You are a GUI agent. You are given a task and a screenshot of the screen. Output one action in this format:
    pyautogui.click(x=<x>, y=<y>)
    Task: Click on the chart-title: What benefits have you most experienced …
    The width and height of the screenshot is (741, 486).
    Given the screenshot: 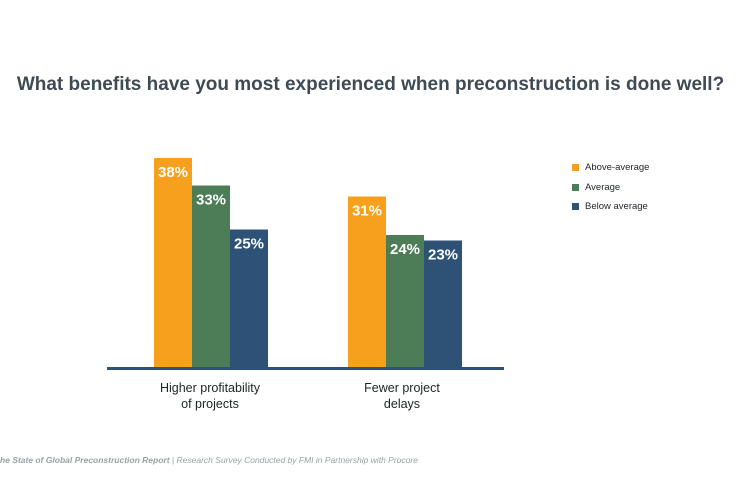 What is the action you would take?
    pyautogui.click(x=370, y=84)
    